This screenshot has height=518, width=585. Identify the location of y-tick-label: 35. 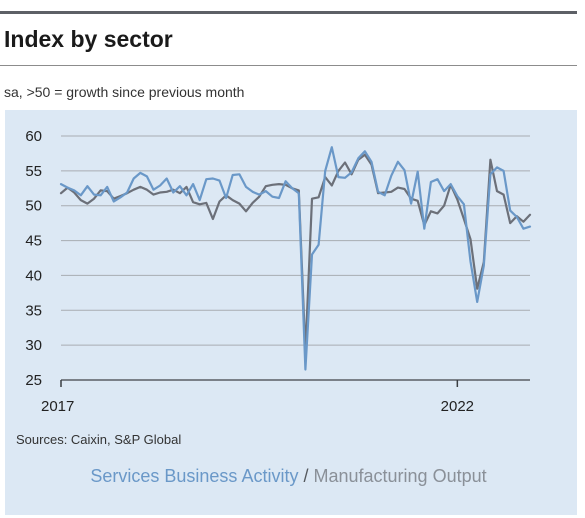
(33, 310).